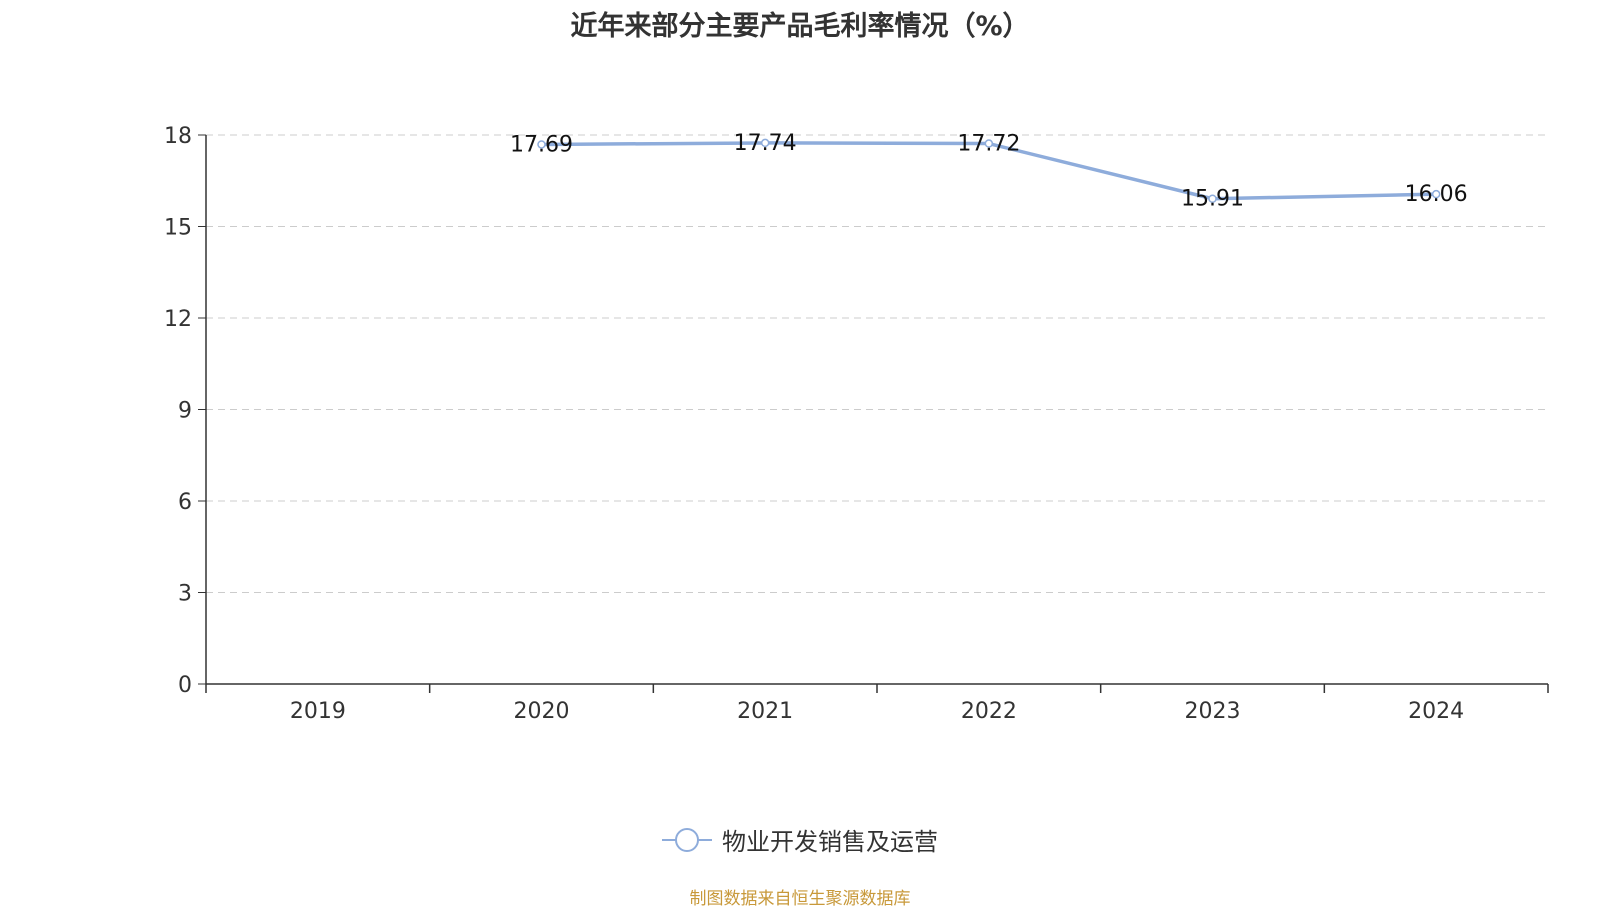  Describe the element at coordinates (1436, 711) in the screenshot. I see `x-tick-label: 2024` at that location.